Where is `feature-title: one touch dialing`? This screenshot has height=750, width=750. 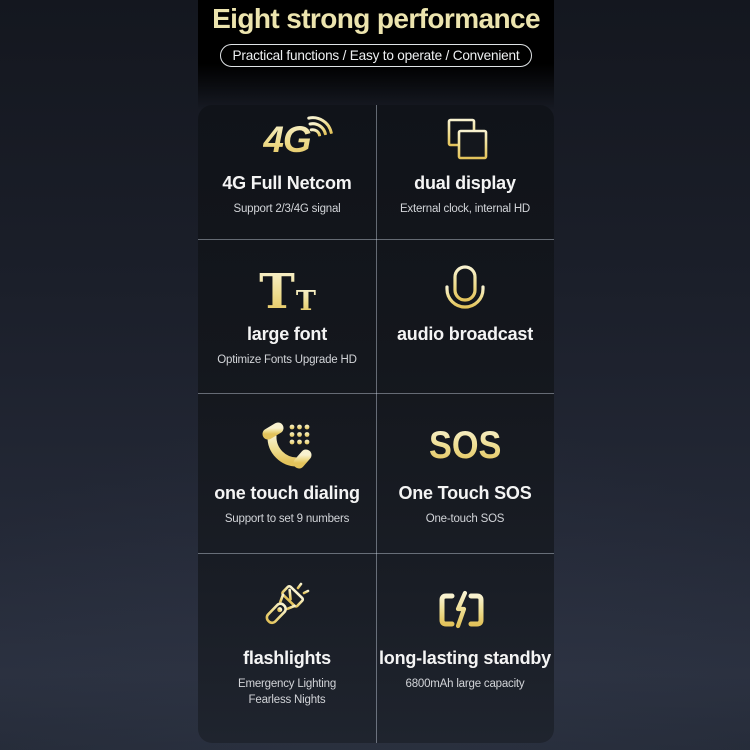 feature-title: one touch dialing is located at coordinates (287, 492).